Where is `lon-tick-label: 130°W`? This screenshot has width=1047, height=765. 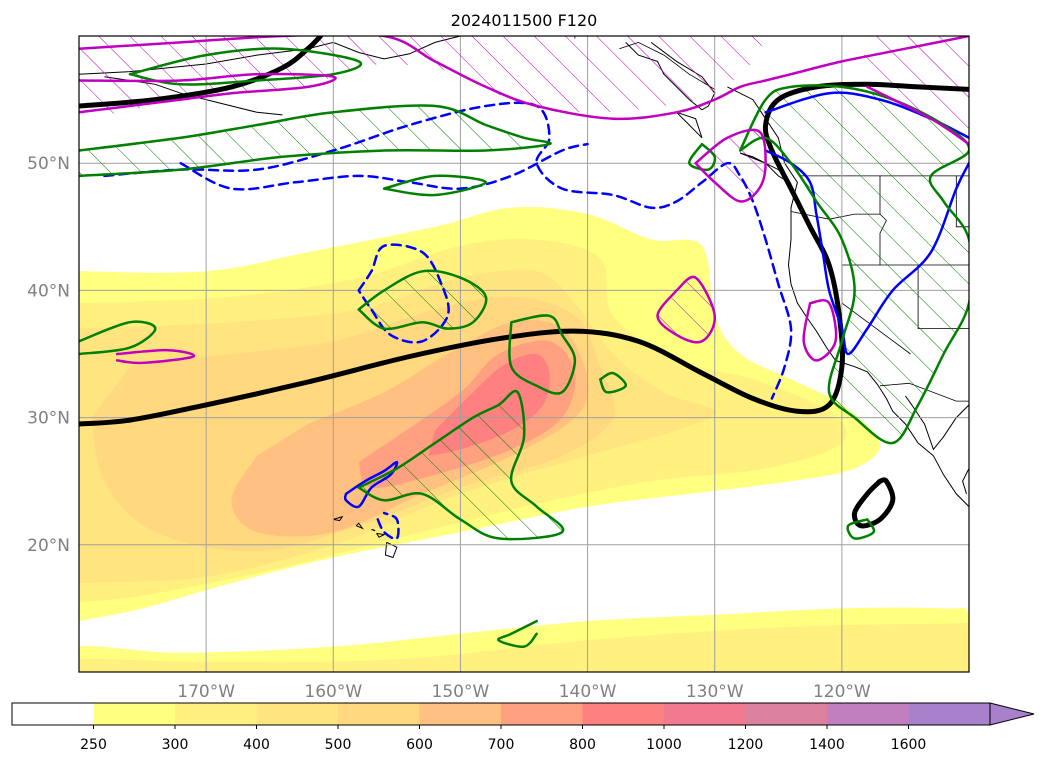
lon-tick-label: 130°W is located at coordinates (715, 692).